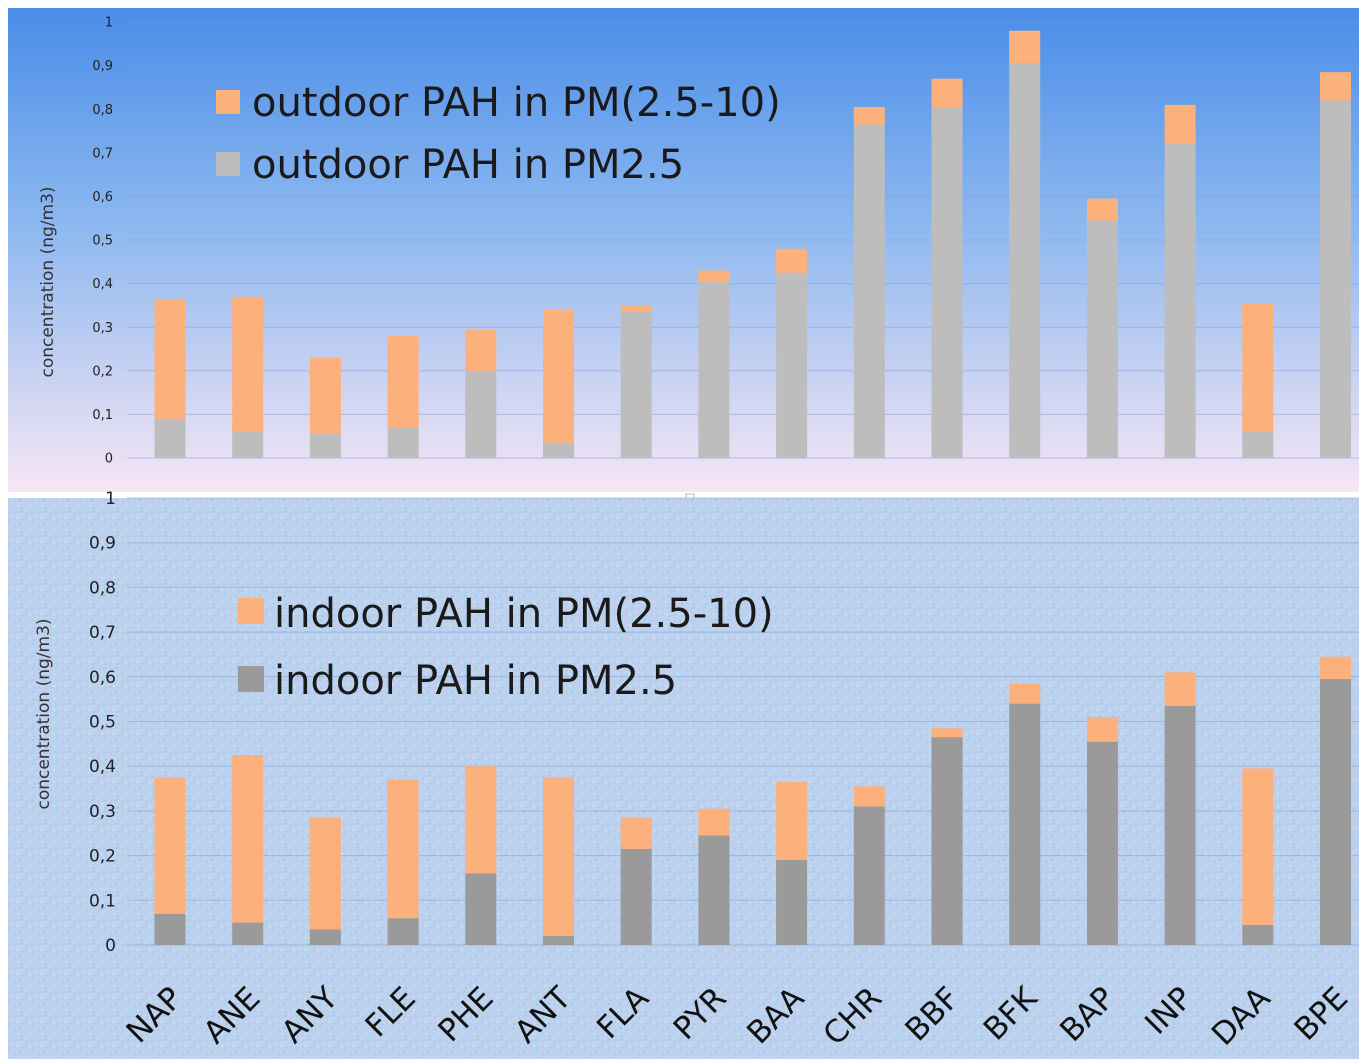  Describe the element at coordinates (1102, 339) in the screenshot. I see `outdoor-bar-bap-pm25` at that location.